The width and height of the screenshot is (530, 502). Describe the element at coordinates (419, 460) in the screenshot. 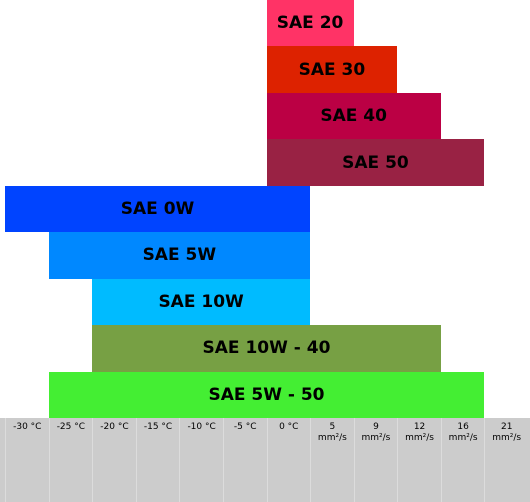

I see `x-tick-label: 12 mm²/s` at that location.